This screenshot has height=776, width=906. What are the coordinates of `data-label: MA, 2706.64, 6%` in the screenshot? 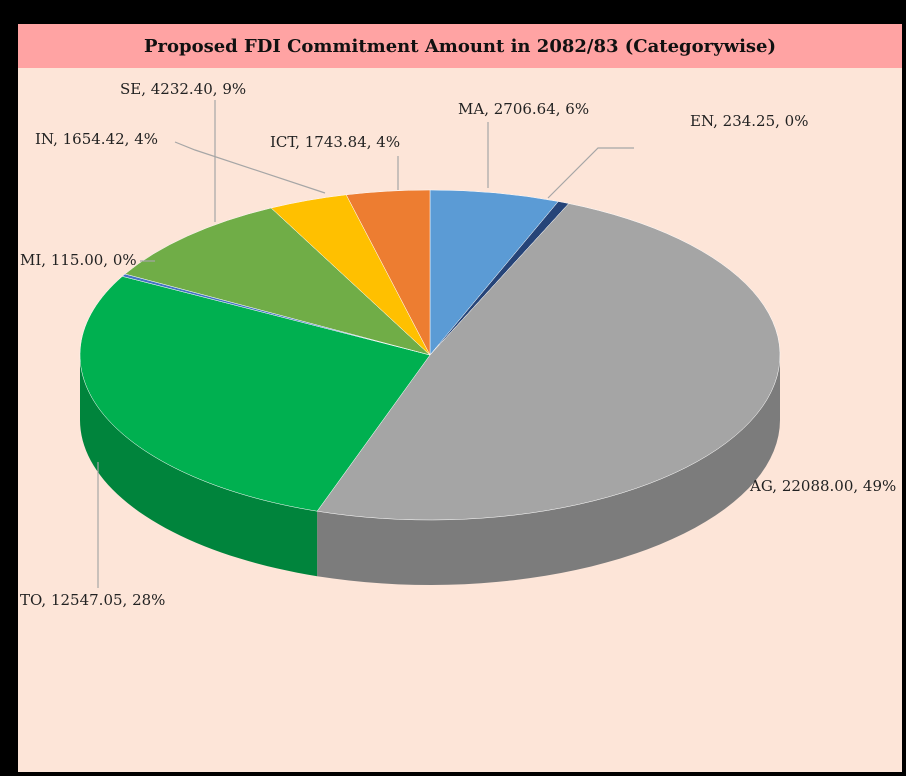 It's located at (523, 109).